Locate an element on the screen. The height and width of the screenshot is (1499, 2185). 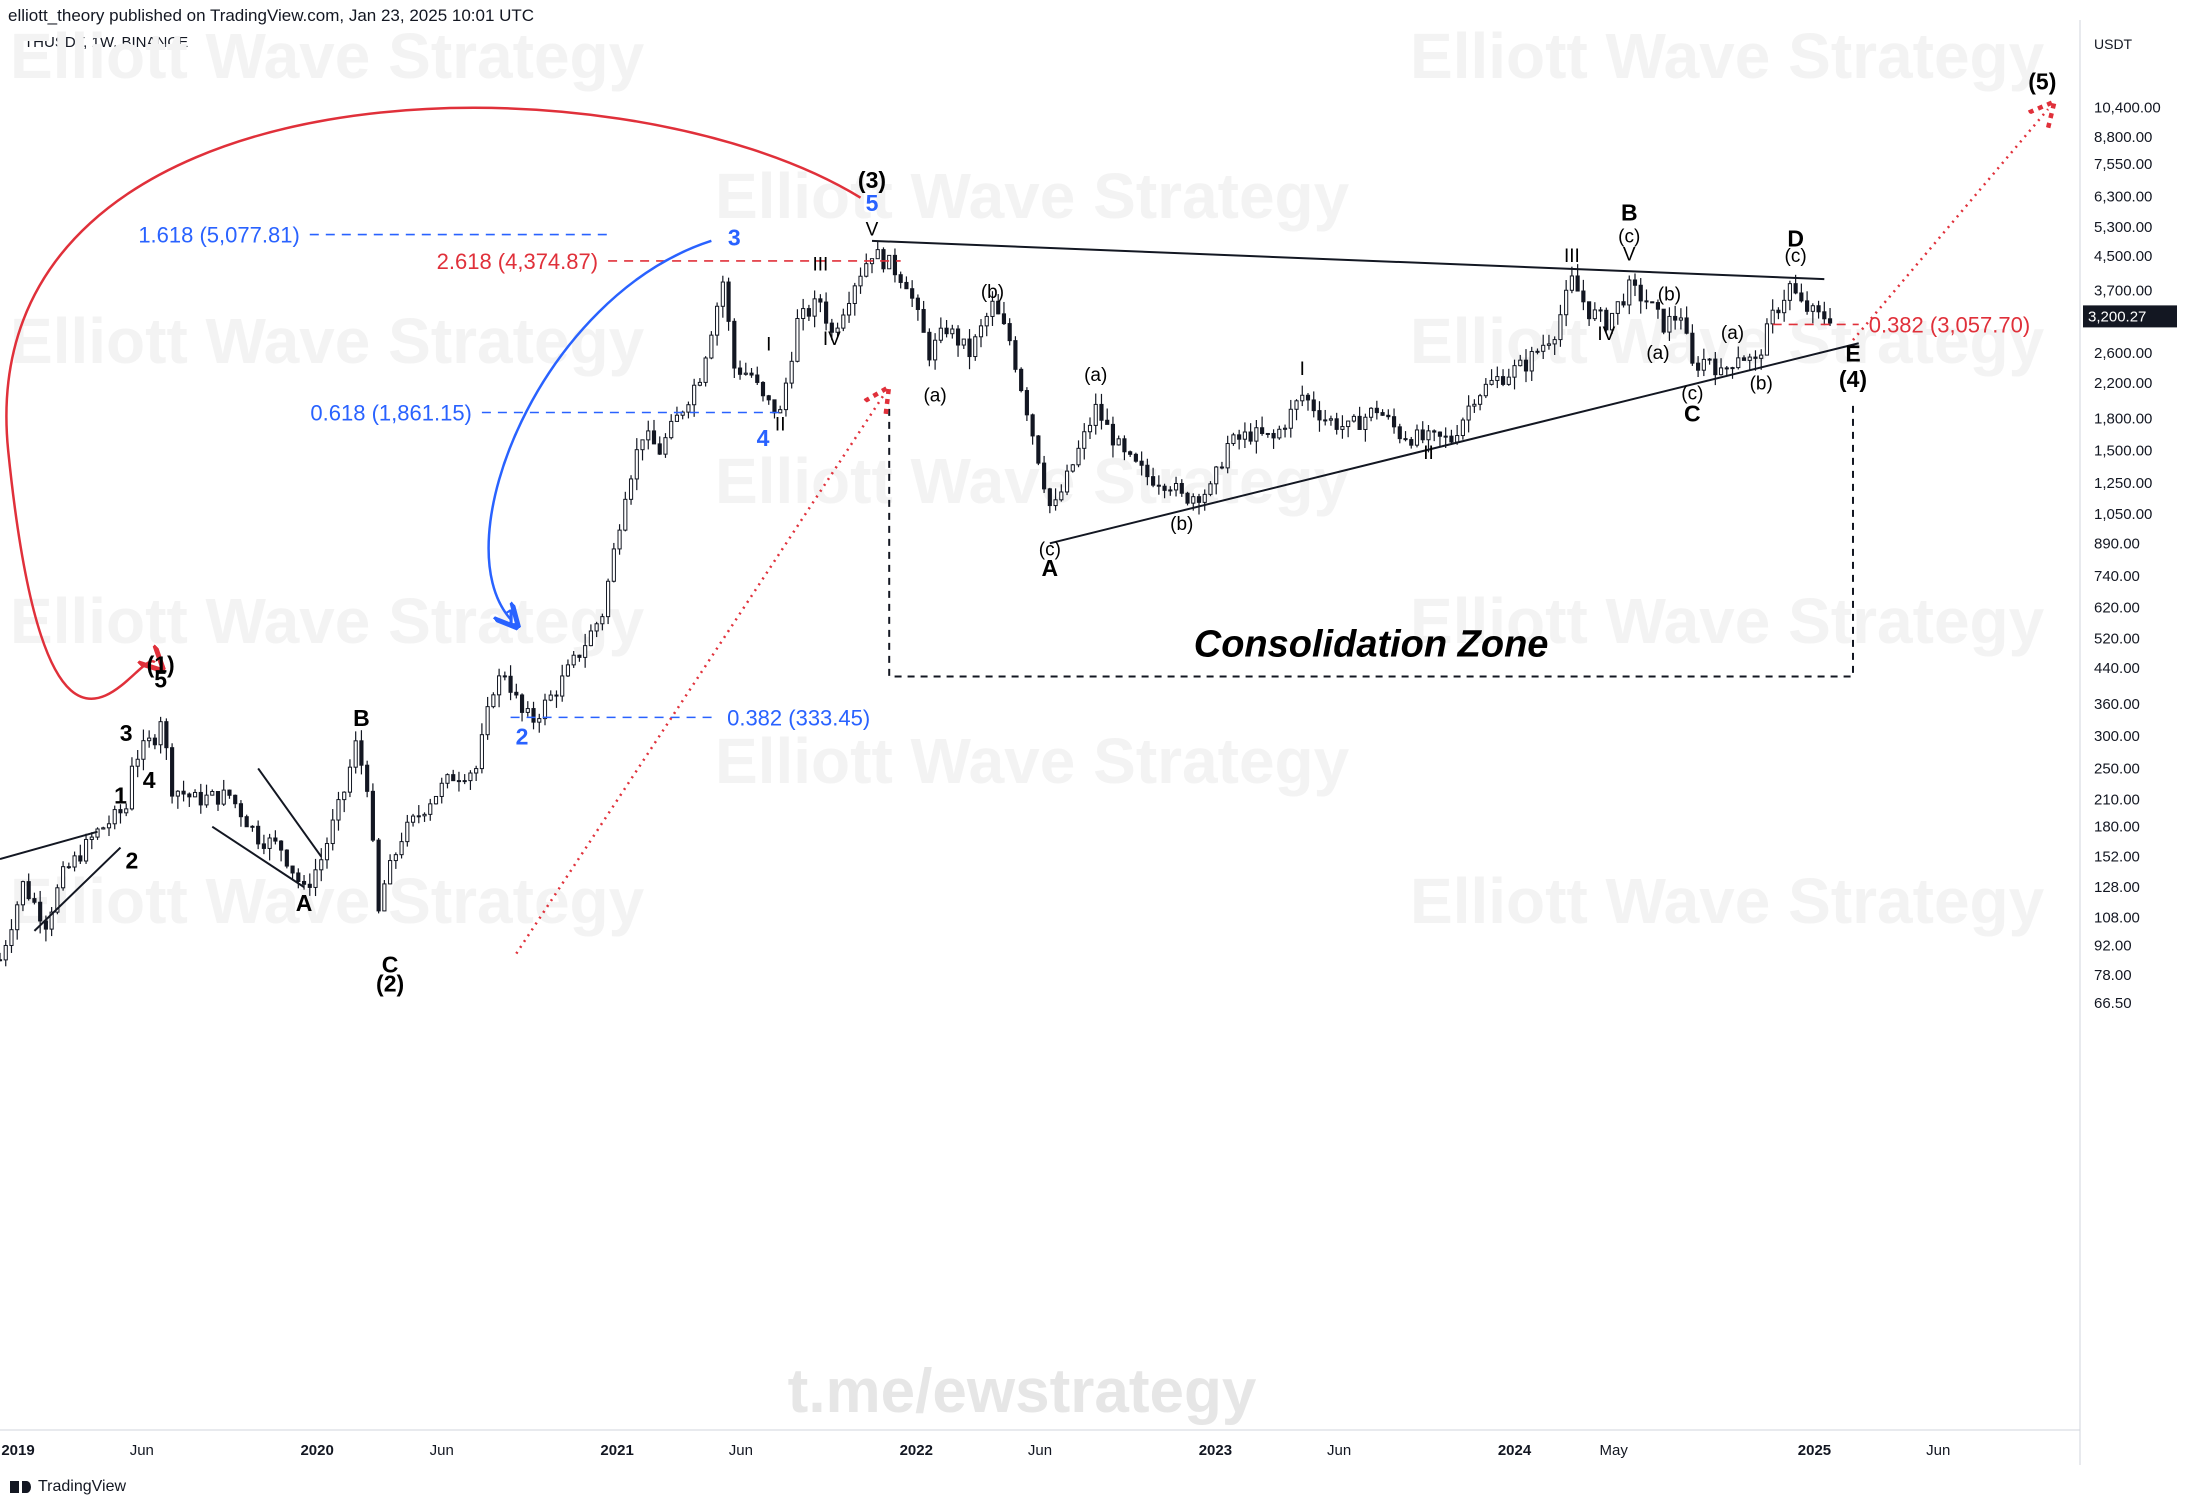
tradingview-brand: TradingView is located at coordinates (82, 1486).